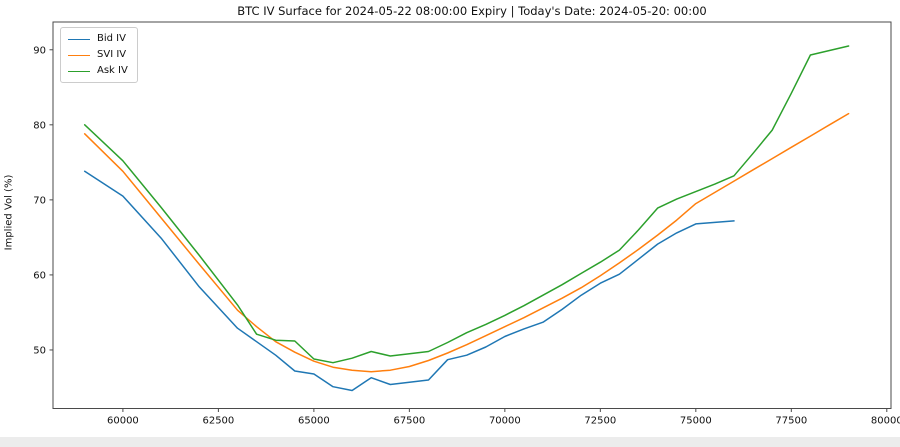 This screenshot has width=900, height=447. Describe the element at coordinates (314, 421) in the screenshot. I see `x-tick-label: 65000` at that location.